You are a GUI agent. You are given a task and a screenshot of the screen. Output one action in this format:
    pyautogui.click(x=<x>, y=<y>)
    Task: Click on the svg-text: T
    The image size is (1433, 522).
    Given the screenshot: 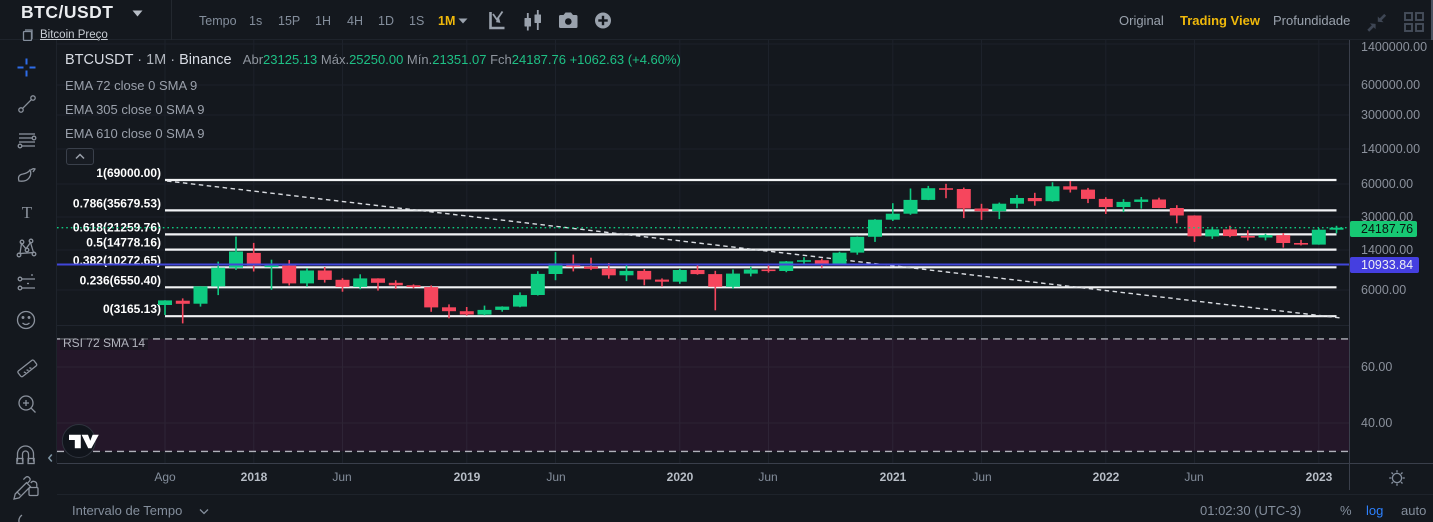 What is the action you would take?
    pyautogui.click(x=27, y=212)
    